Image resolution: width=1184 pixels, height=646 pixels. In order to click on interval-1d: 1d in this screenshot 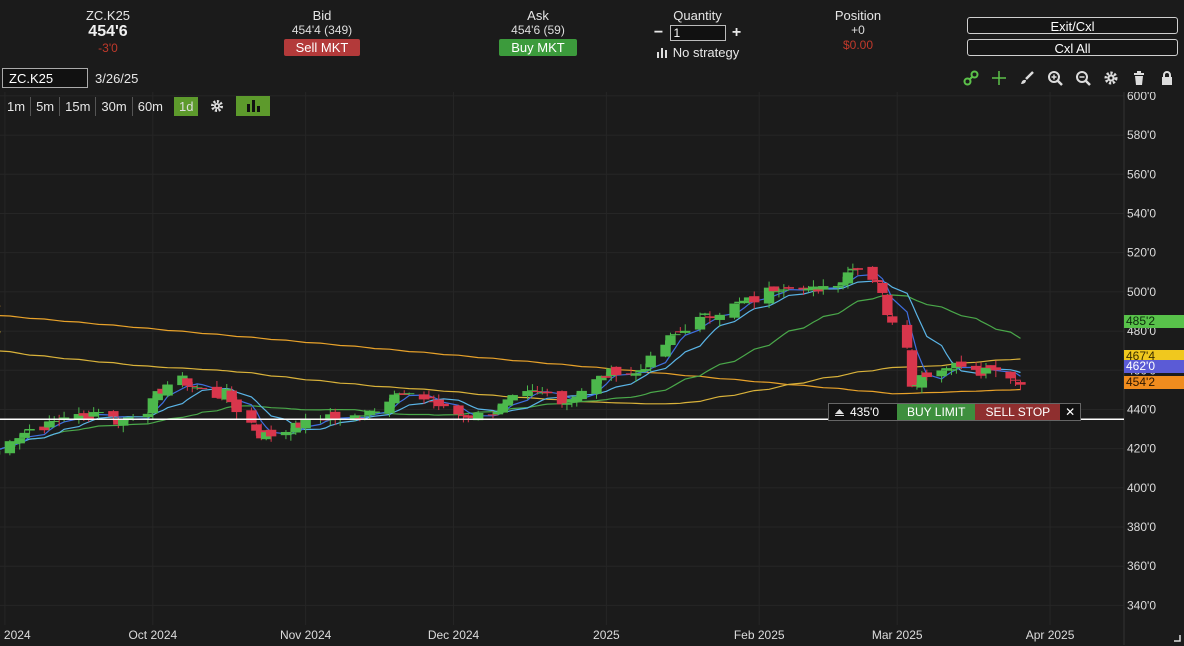, I will do `click(186, 106)`.